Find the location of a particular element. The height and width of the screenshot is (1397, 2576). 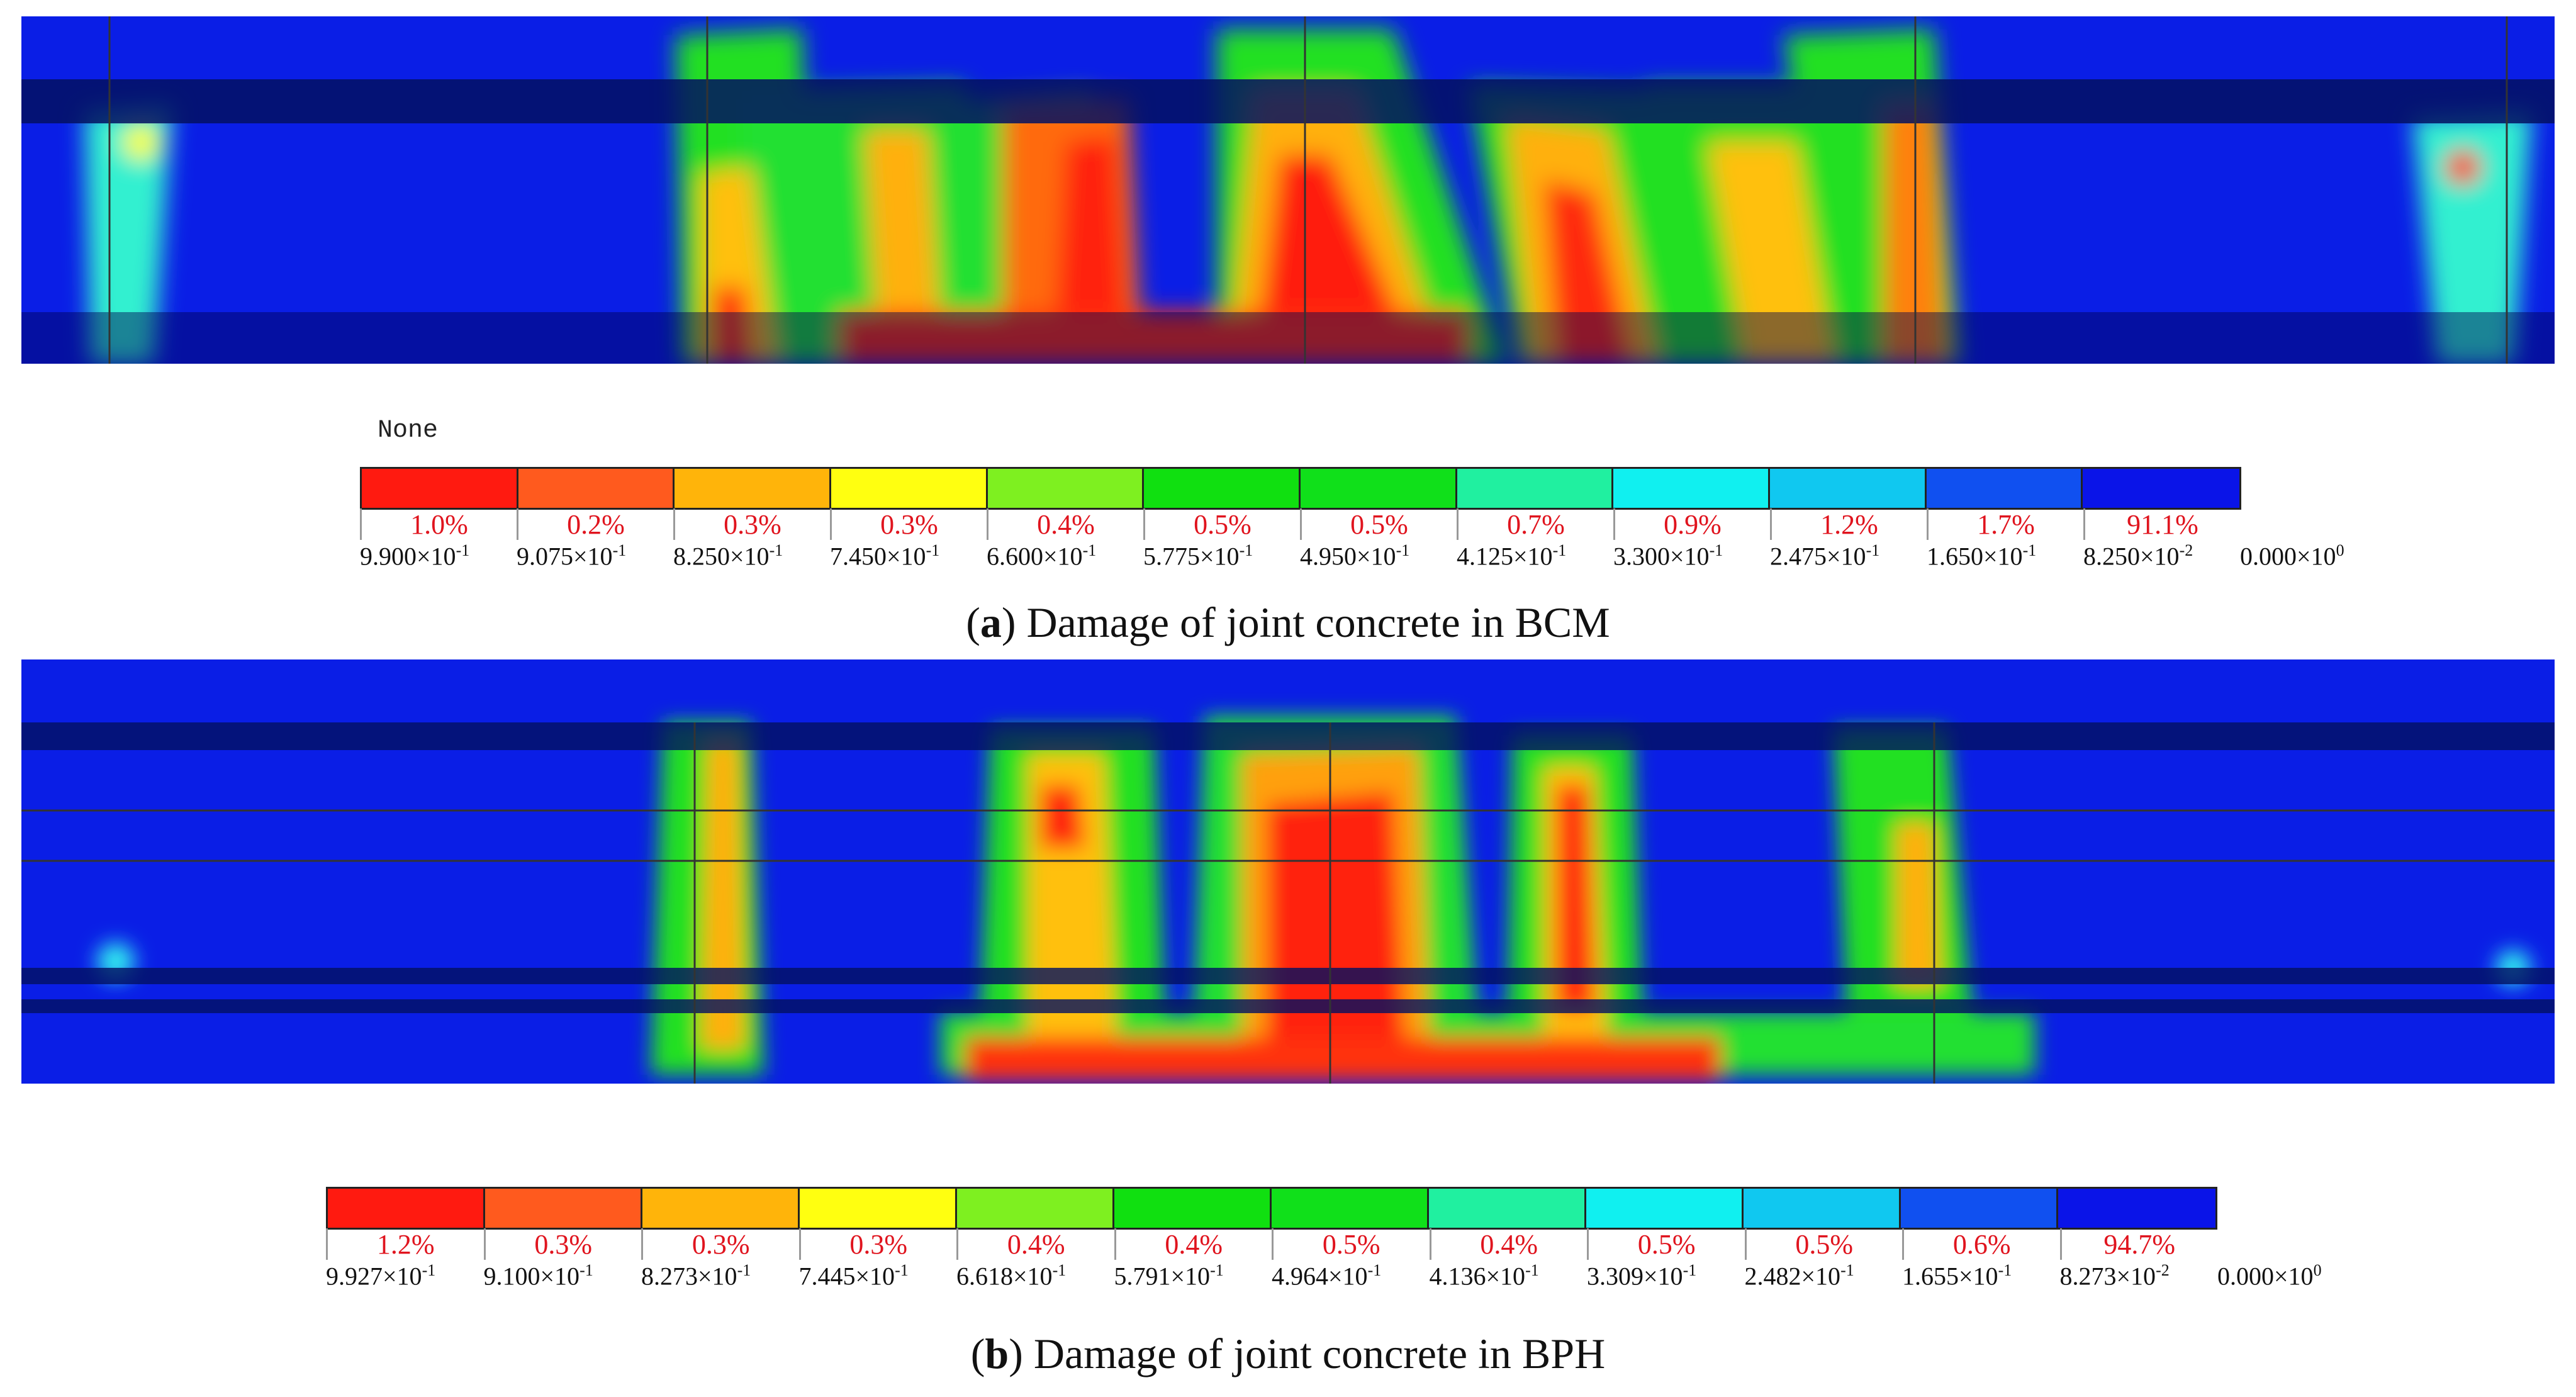

legend-percent: 1.0% is located at coordinates (438, 524).